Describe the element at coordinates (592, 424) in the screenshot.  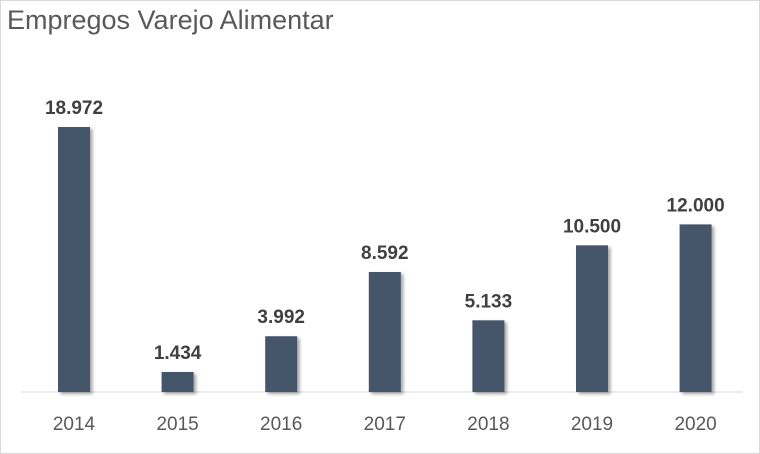
I see `x-tick-label-2019: 2019` at that location.